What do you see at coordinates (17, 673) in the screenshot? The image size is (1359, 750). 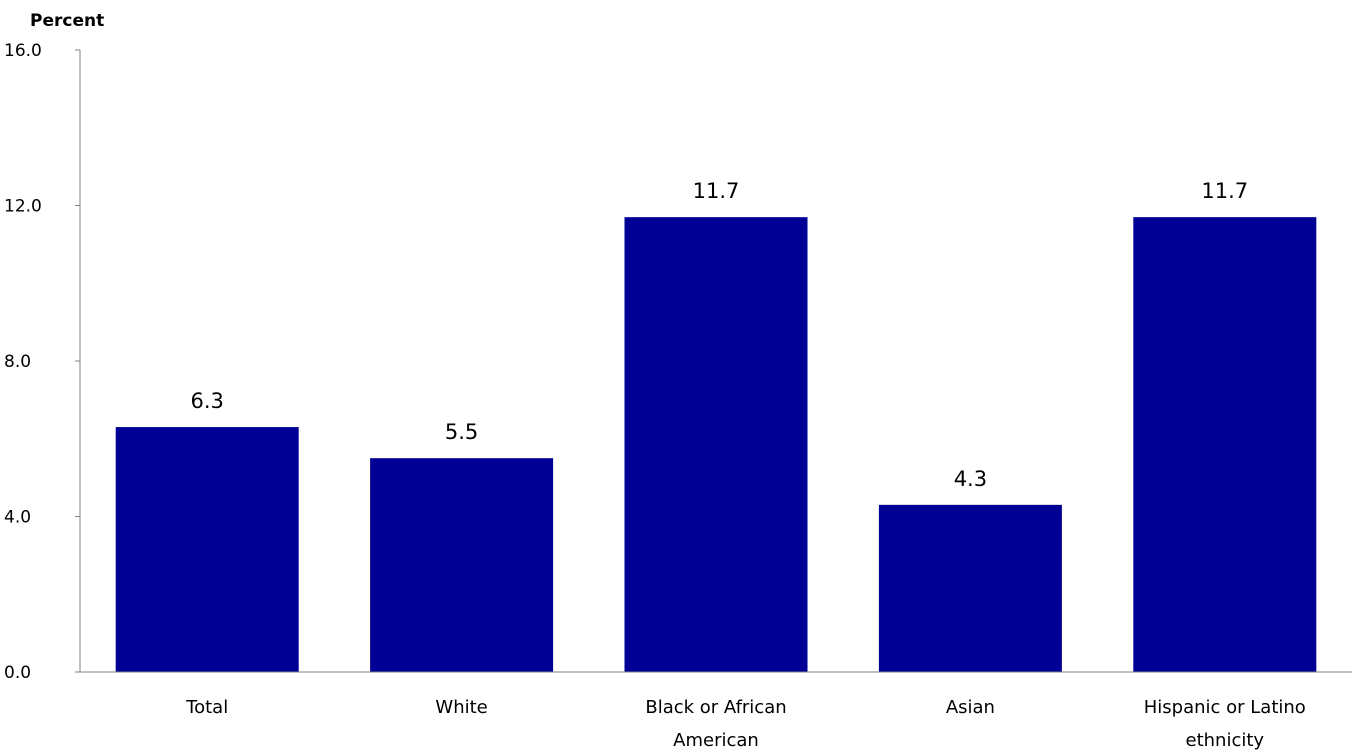 I see `y-tick-label: 0.0` at bounding box center [17, 673].